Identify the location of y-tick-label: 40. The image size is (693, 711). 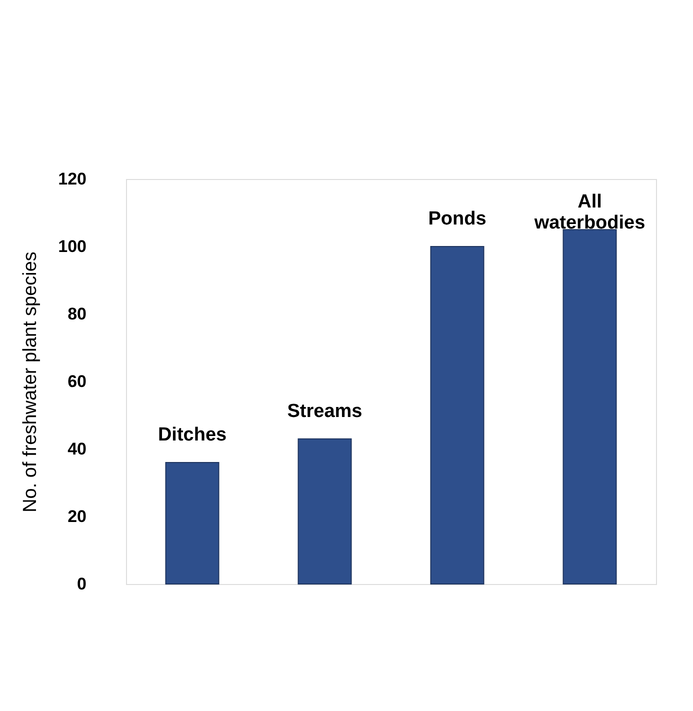
(77, 449).